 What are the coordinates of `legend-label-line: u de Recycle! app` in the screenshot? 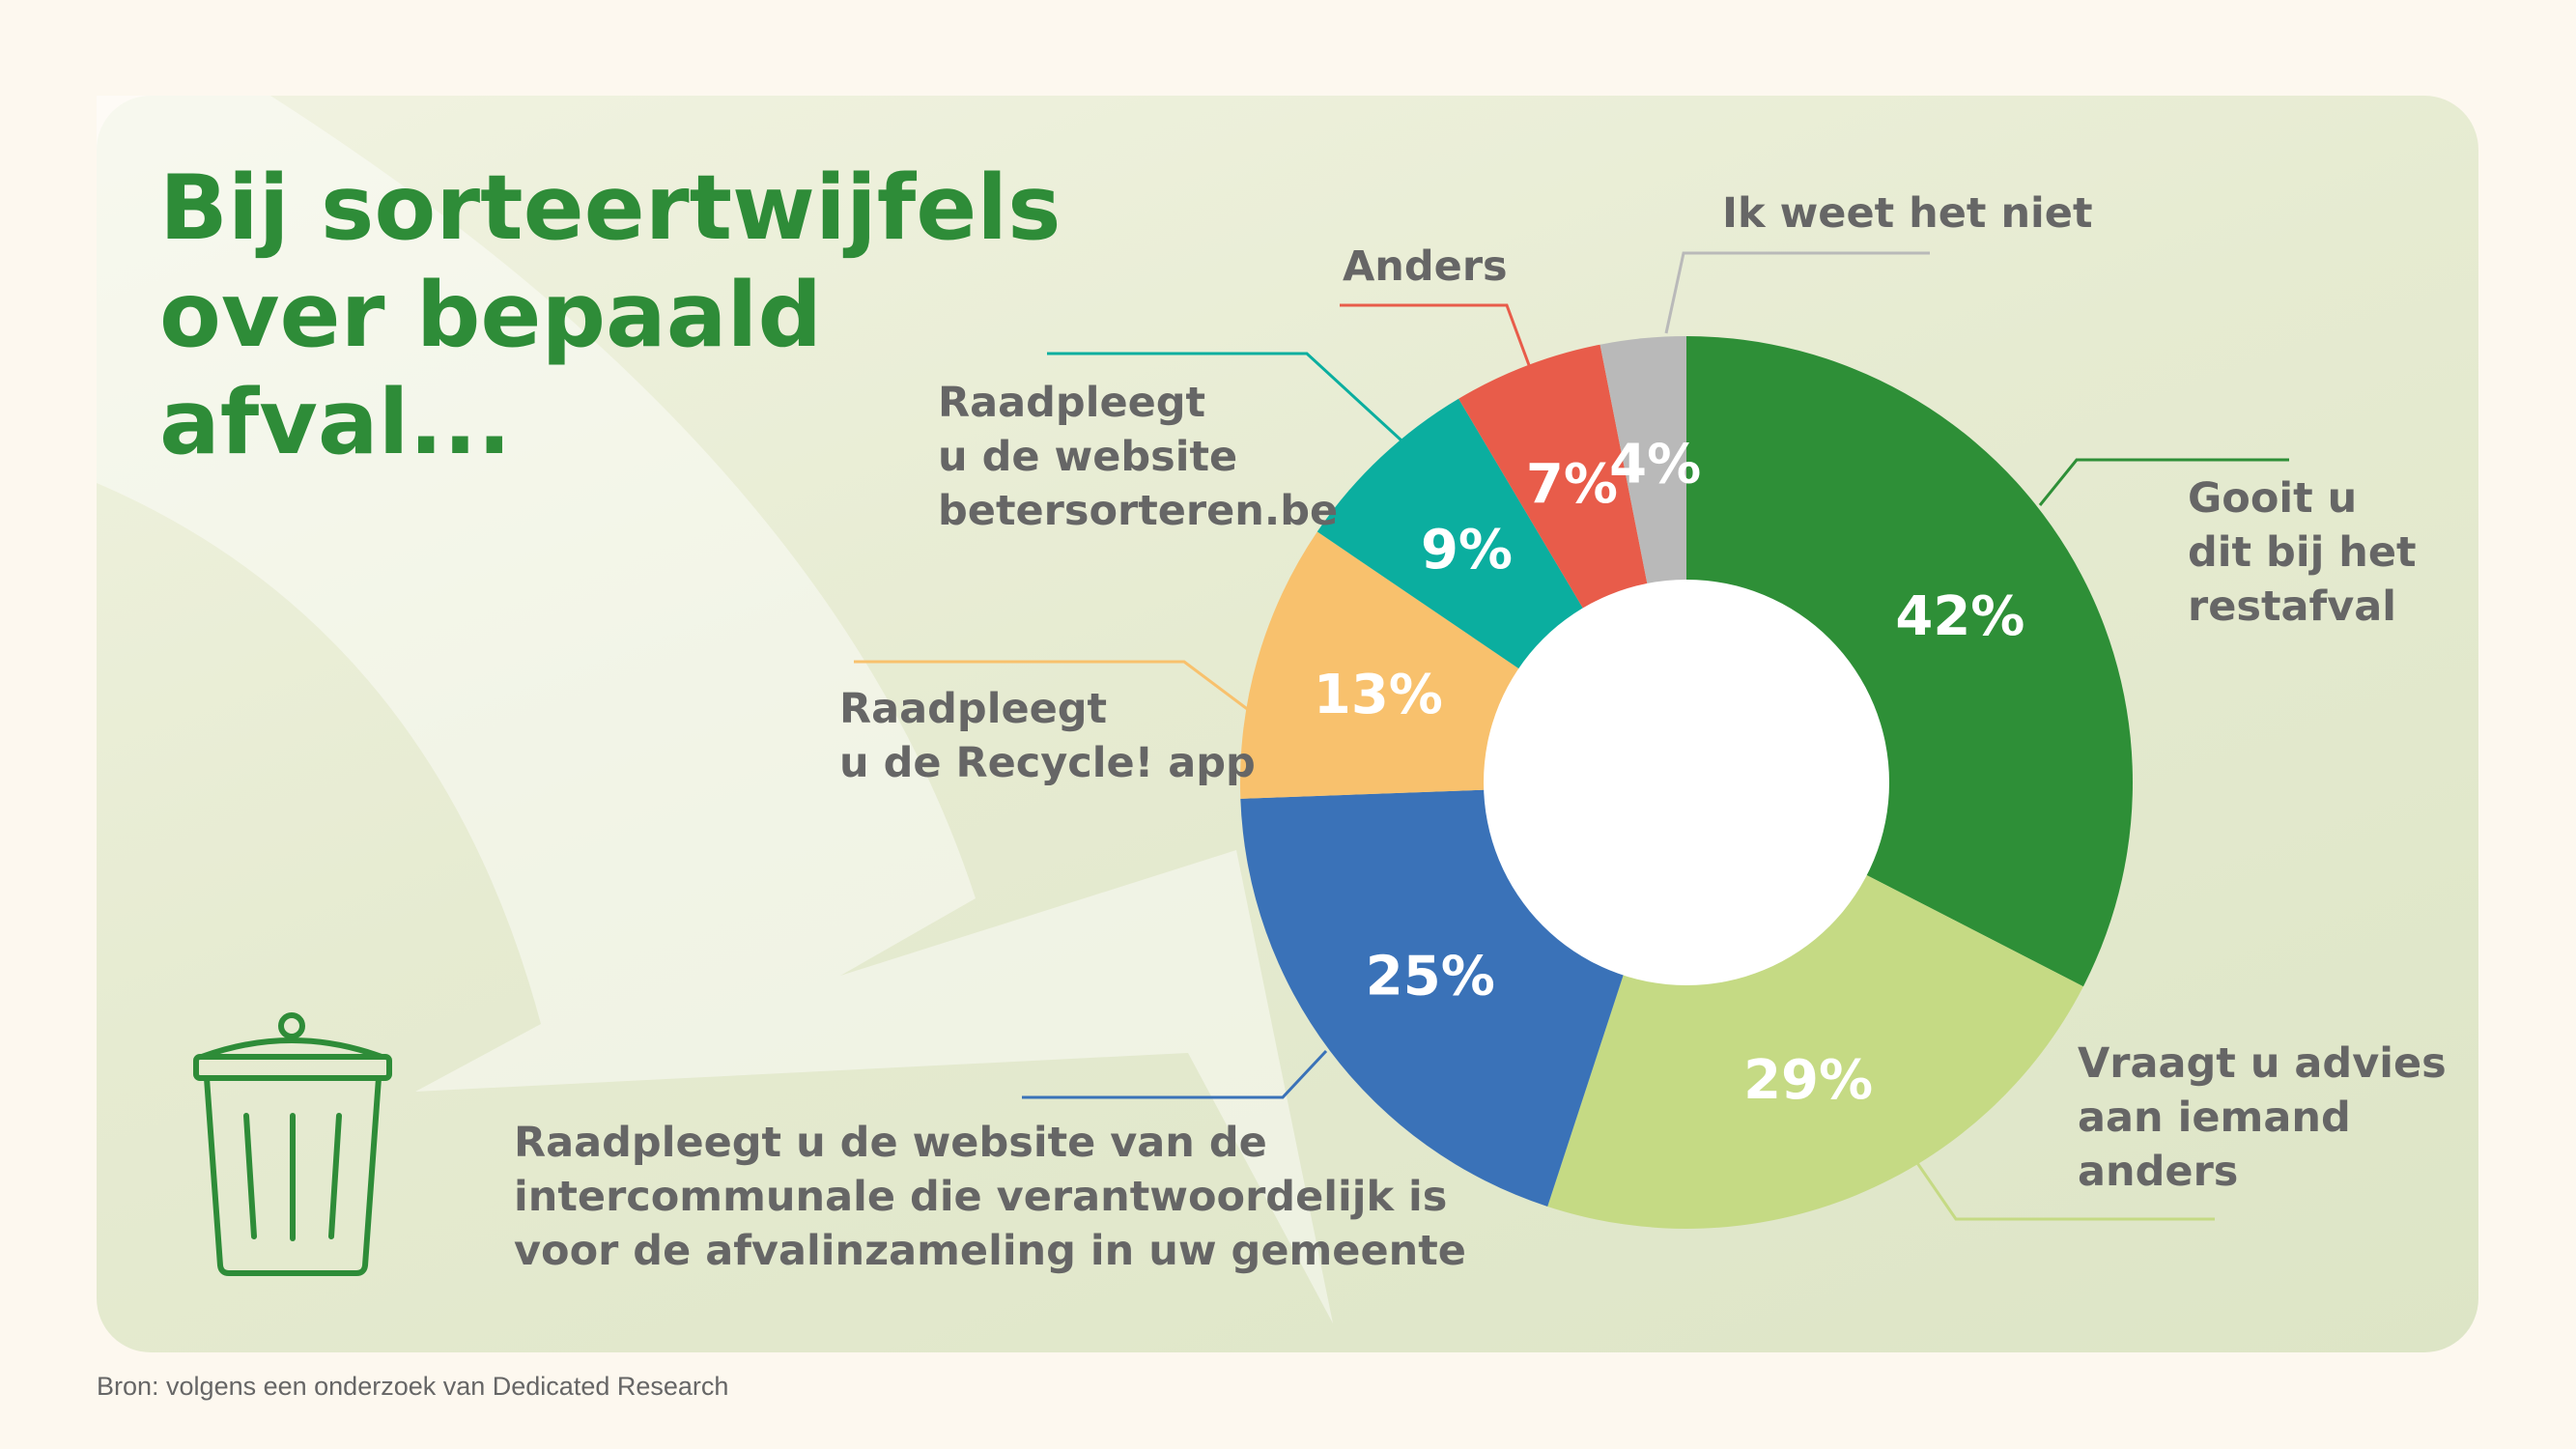 It's located at (1047, 763).